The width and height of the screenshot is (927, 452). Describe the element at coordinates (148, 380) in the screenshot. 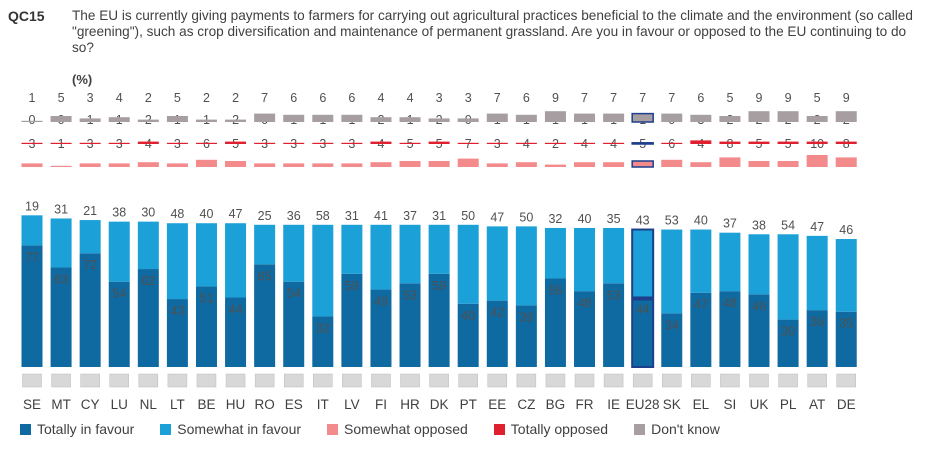

I see `flag-nl-icon` at that location.